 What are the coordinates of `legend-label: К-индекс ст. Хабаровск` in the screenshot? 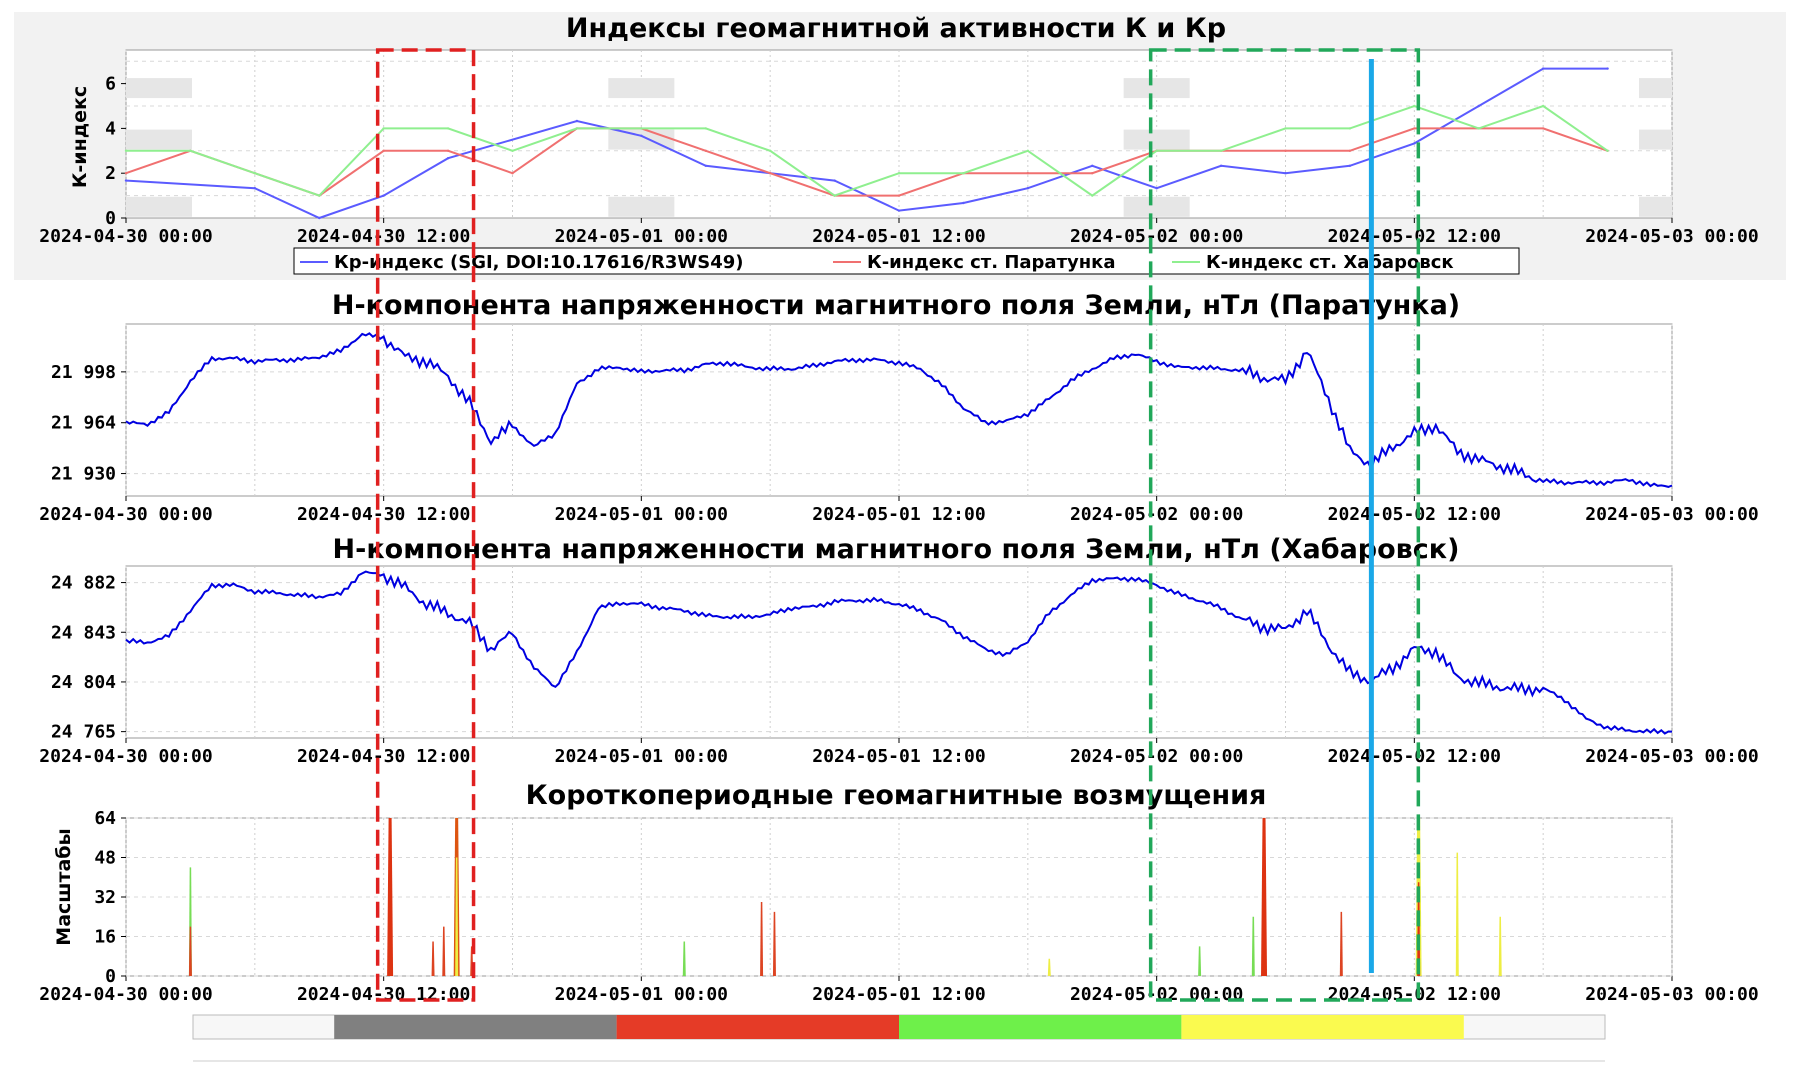 It's located at (1330, 262).